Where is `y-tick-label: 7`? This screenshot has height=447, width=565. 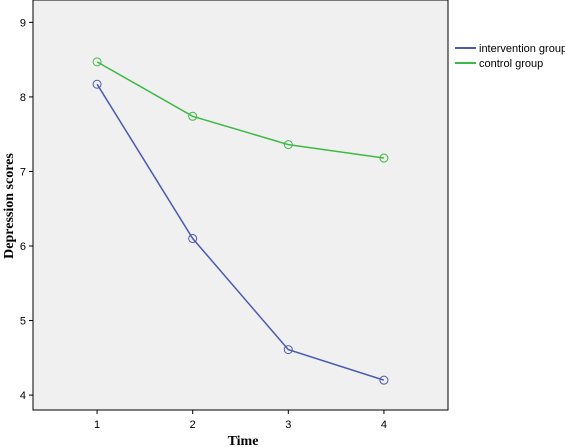 y-tick-label: 7 is located at coordinates (23, 172).